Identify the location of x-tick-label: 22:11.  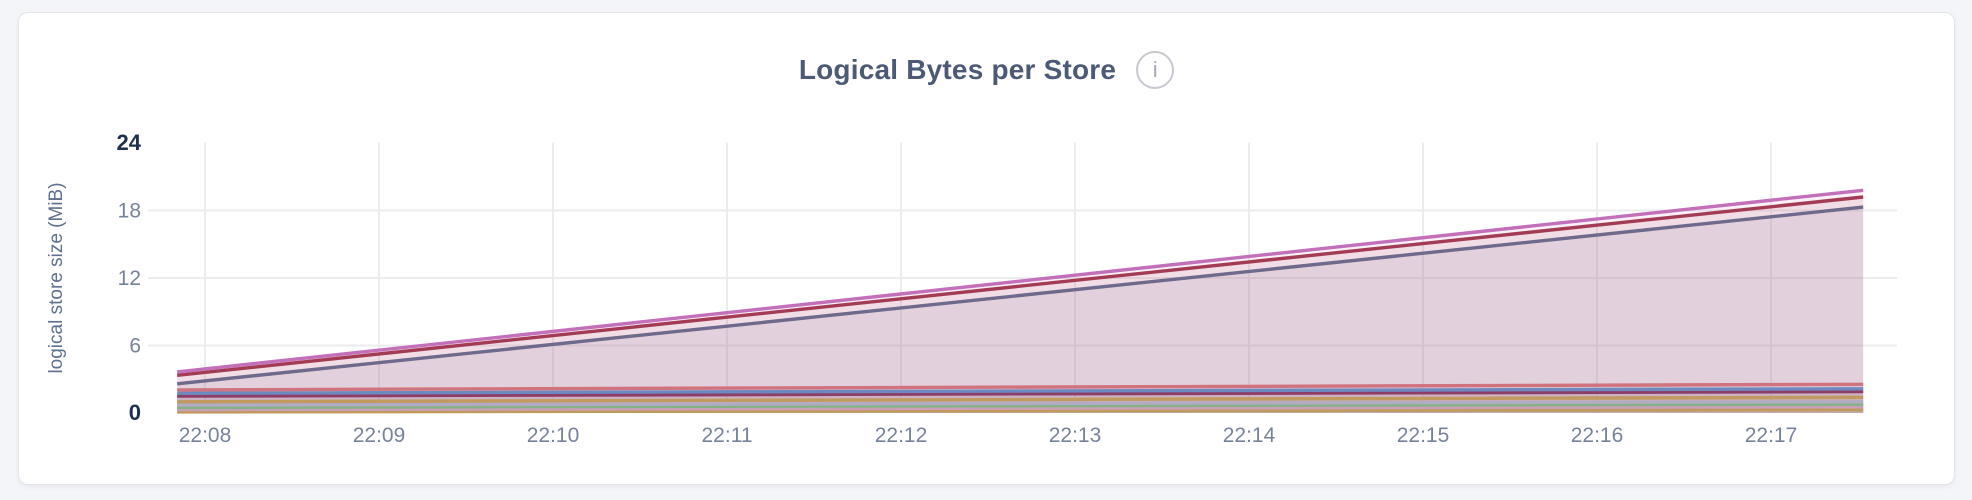
(727, 435).